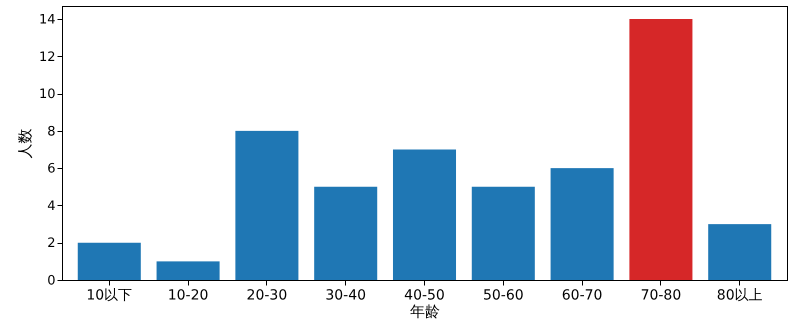 The image size is (800, 323). I want to click on x-axis-title: 年龄, so click(425, 311).